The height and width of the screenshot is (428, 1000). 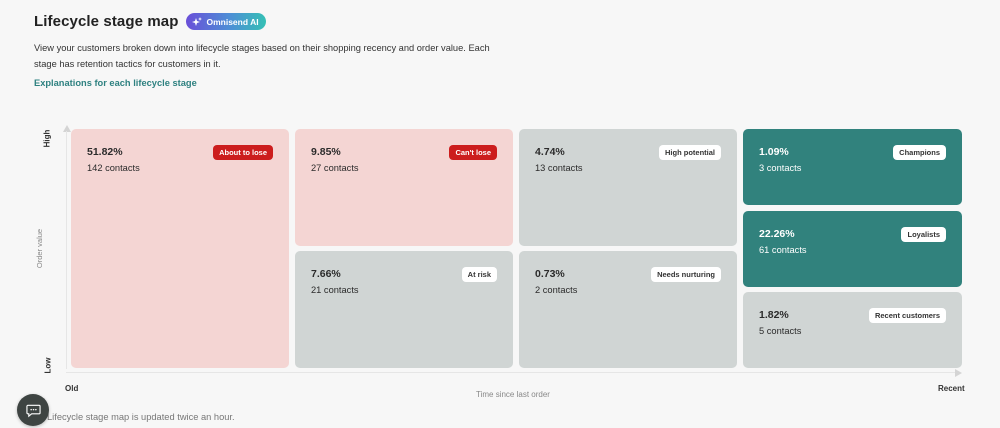 What do you see at coordinates (115, 83) in the screenshot?
I see `explanations-link: Explanations for each lifecycle stage` at bounding box center [115, 83].